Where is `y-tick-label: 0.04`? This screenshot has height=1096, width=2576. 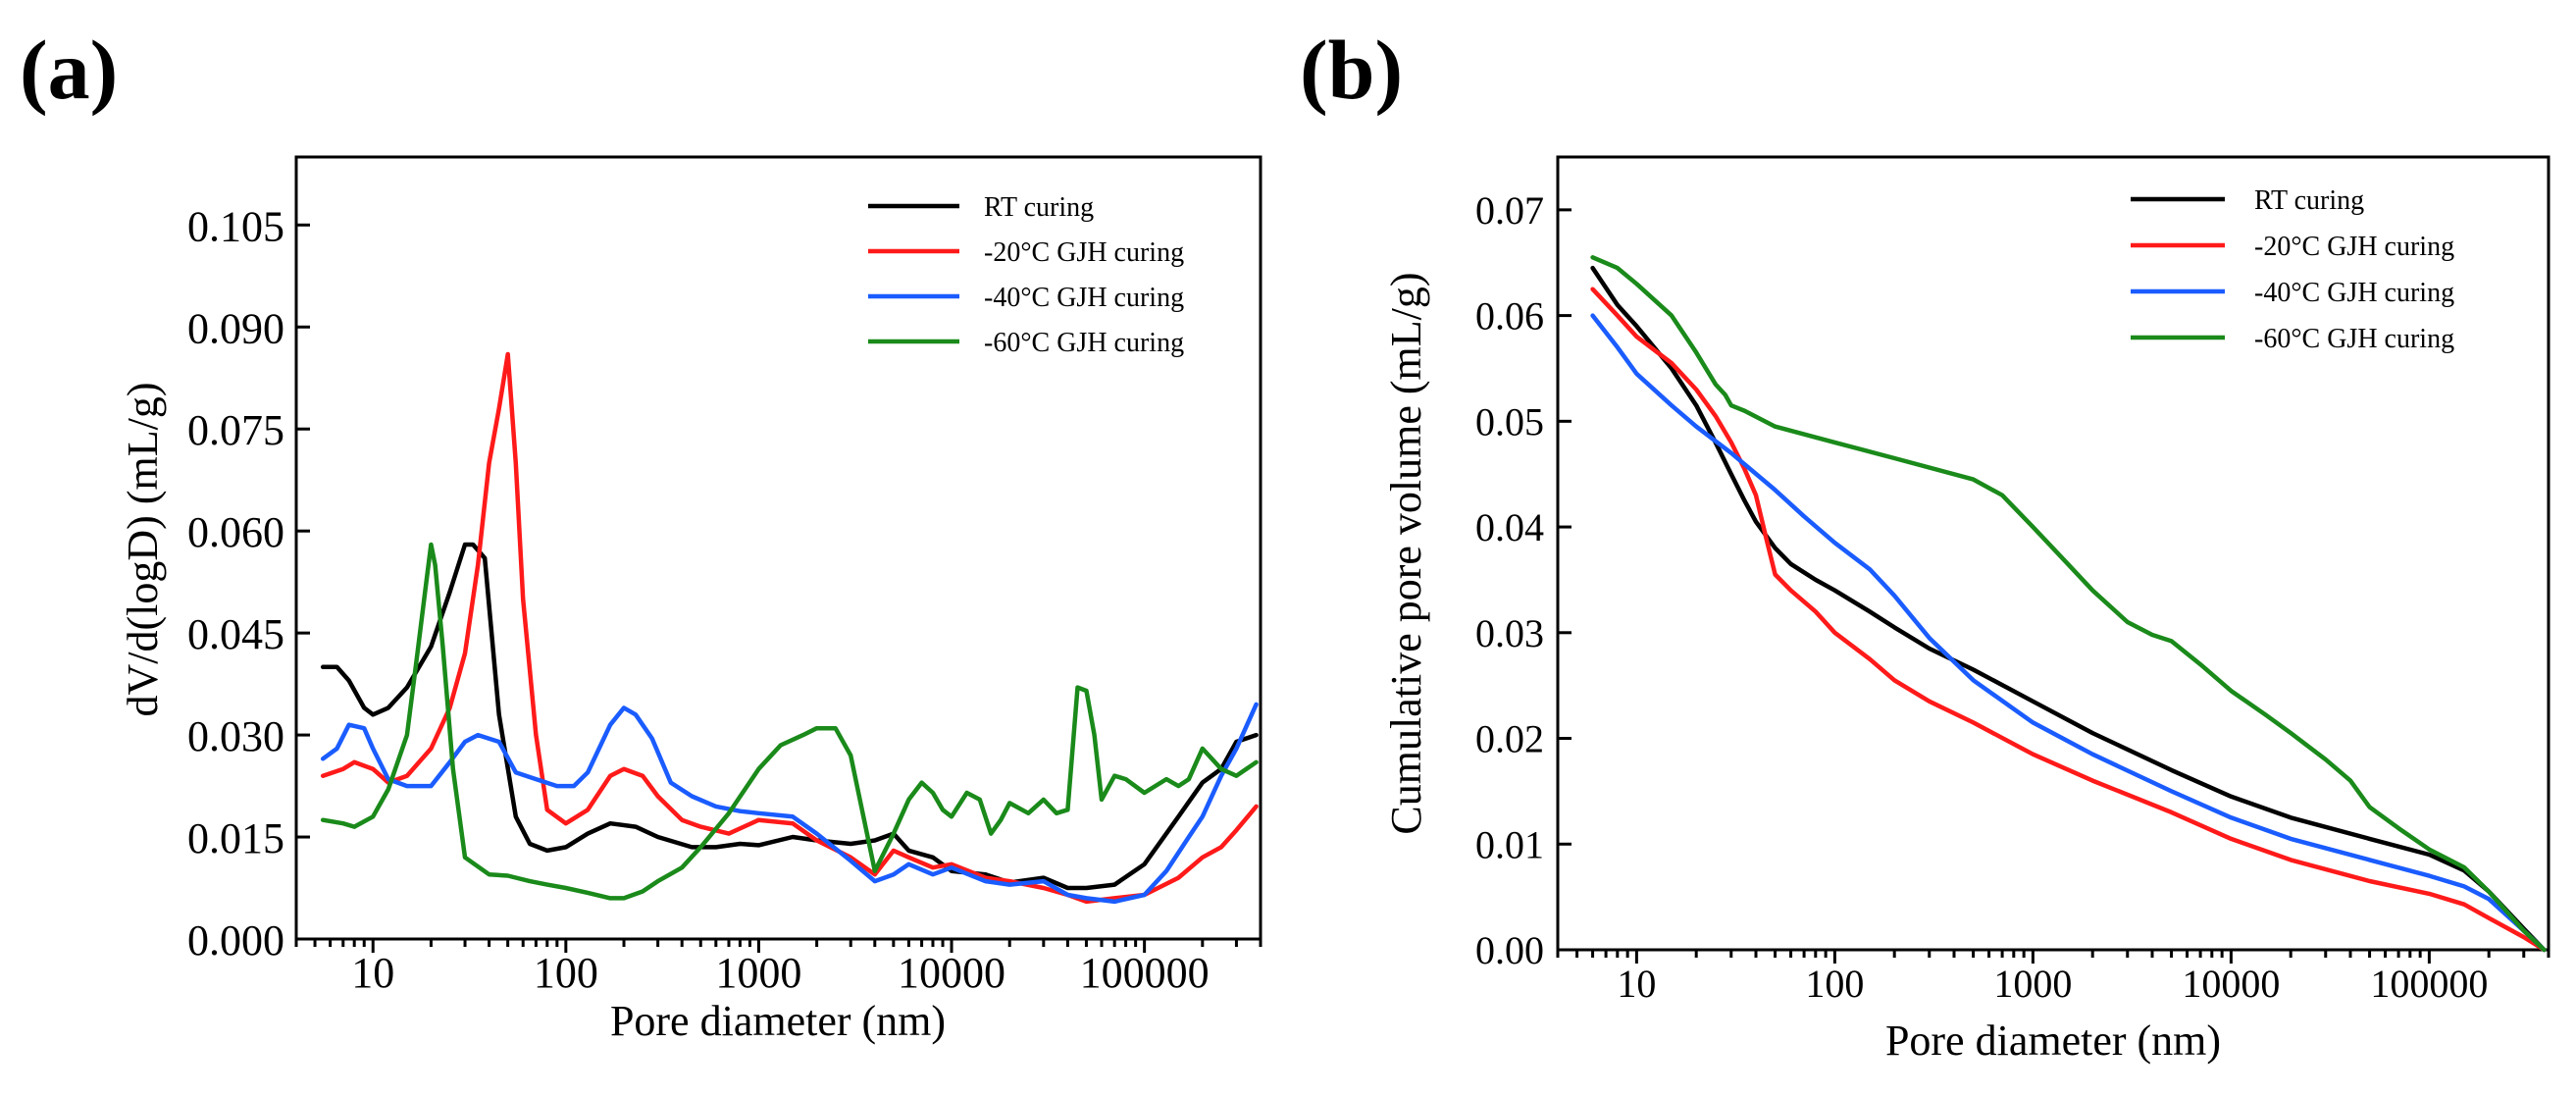 y-tick-label: 0.04 is located at coordinates (1509, 527).